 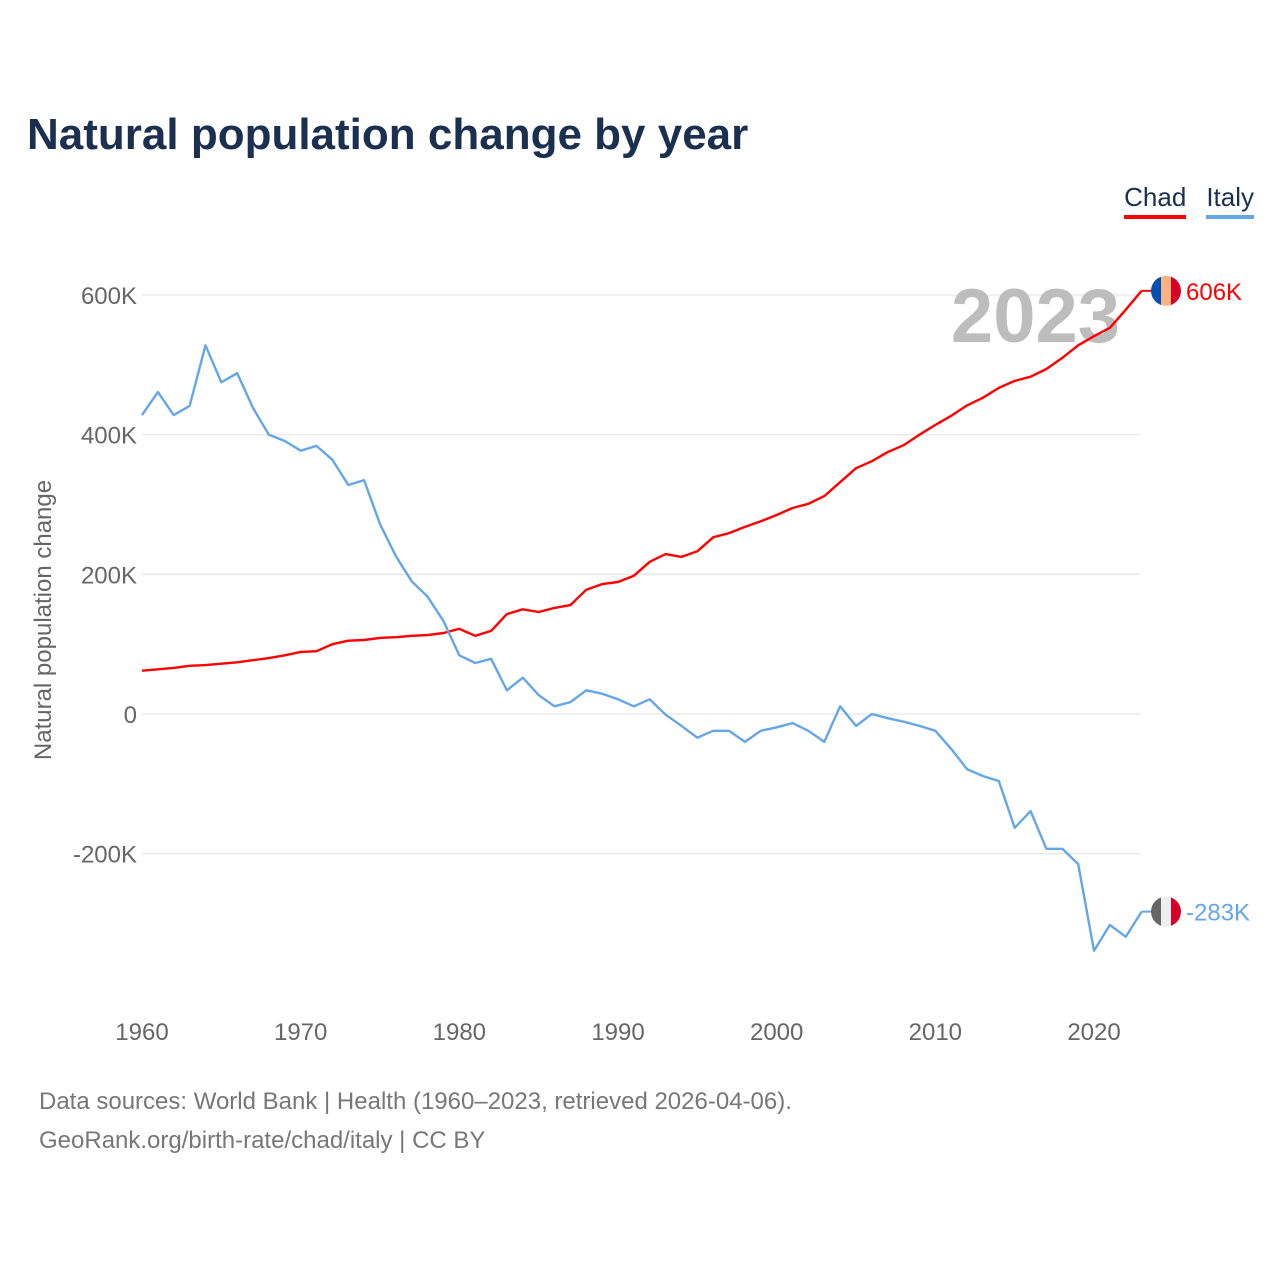 I want to click on x-tick-label: 1990, so click(x=617, y=1032).